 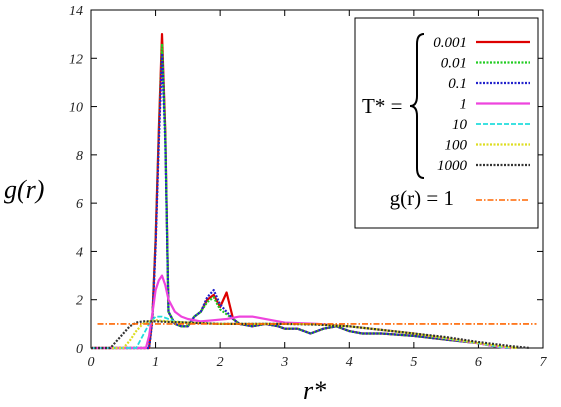 What do you see at coordinates (382, 106) in the screenshot?
I see `legend-group-label: T* =` at bounding box center [382, 106].